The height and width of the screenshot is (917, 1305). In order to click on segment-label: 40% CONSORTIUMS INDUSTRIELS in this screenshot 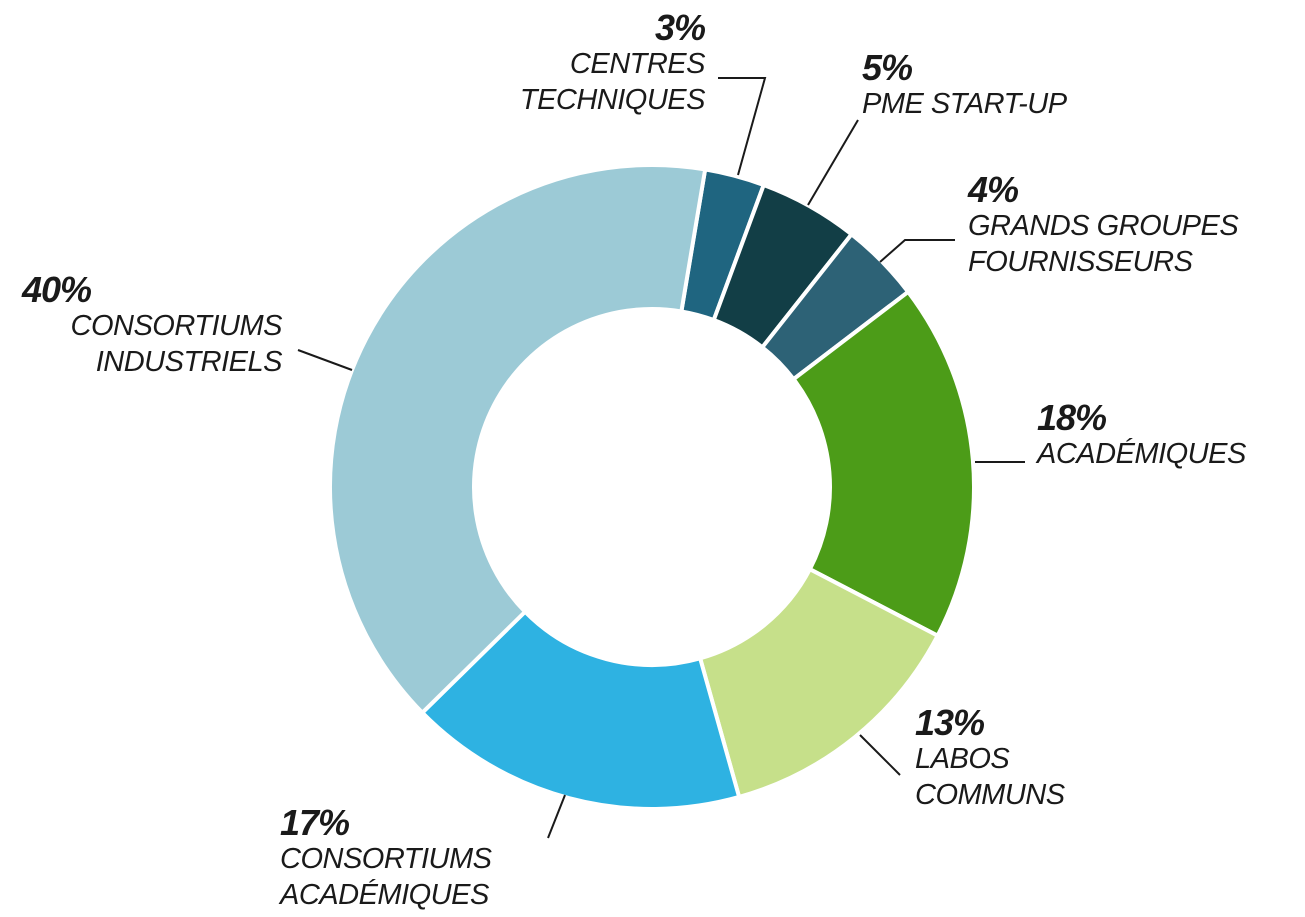, I will do `click(152, 326)`.